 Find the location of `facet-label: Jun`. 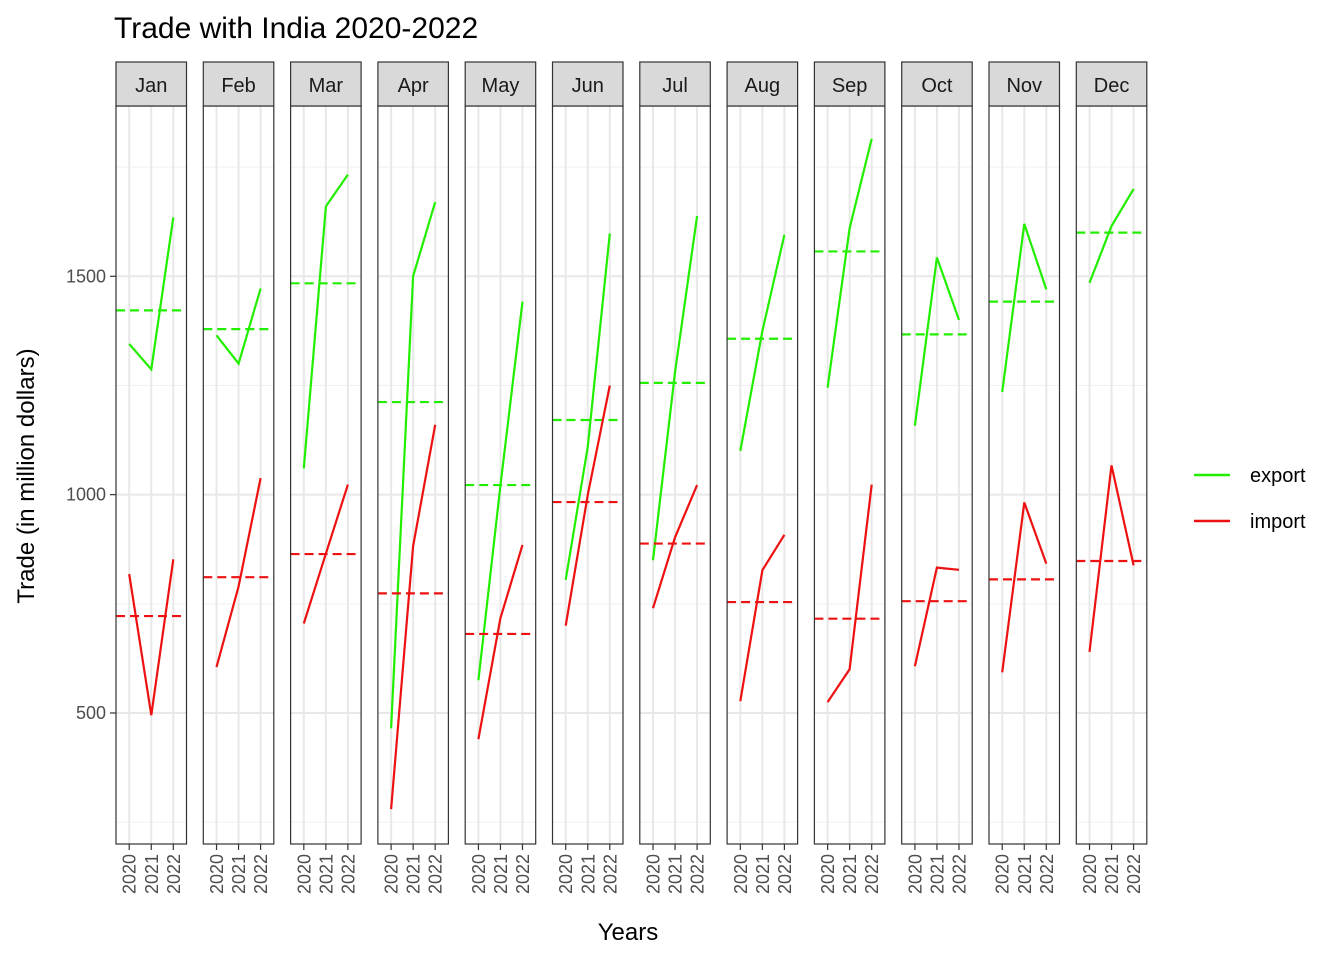

facet-label: Jun is located at coordinates (588, 86).